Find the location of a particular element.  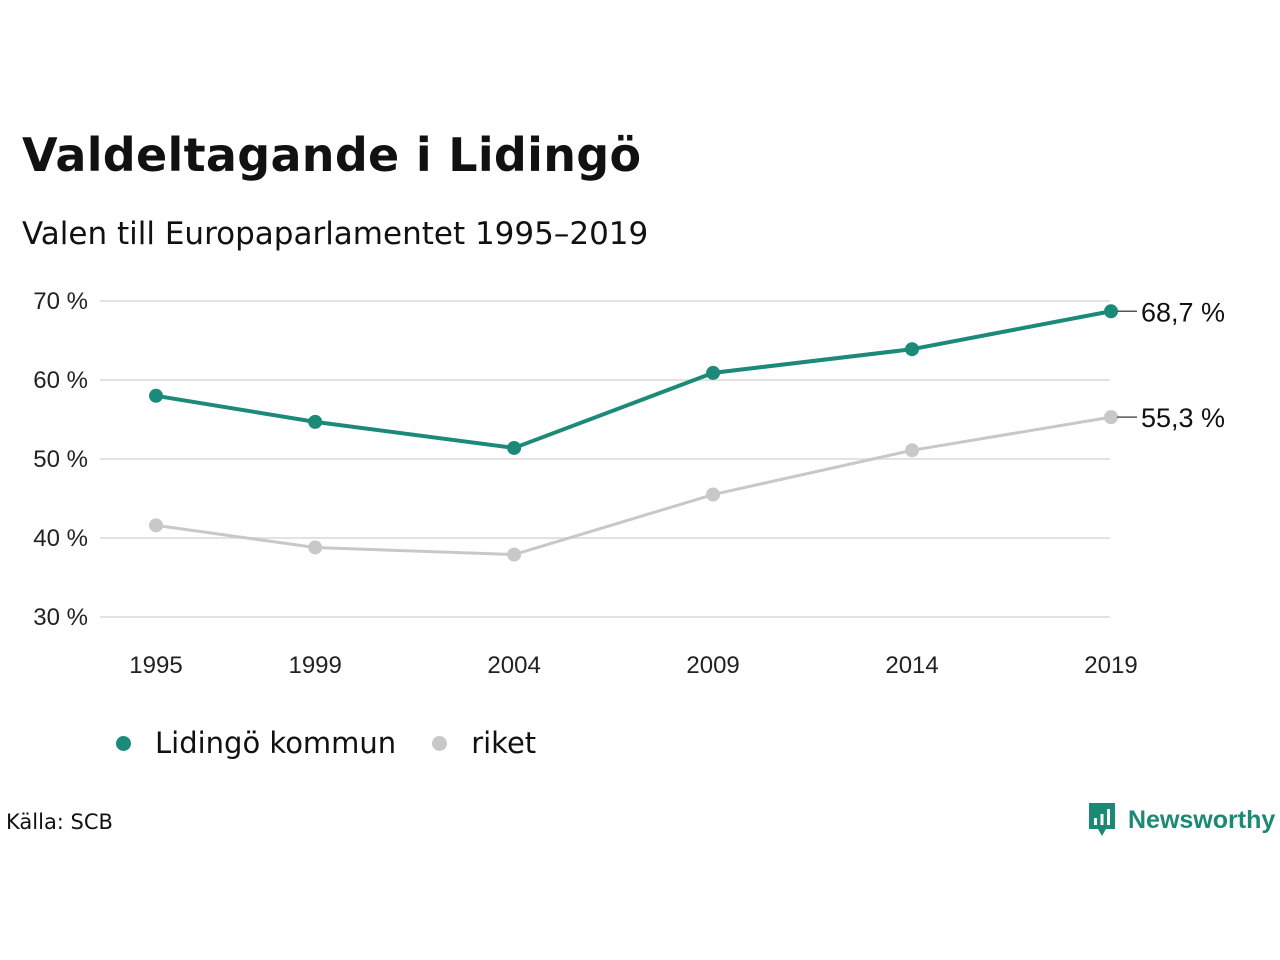

legend-item-riket: riket is located at coordinates (484, 743).